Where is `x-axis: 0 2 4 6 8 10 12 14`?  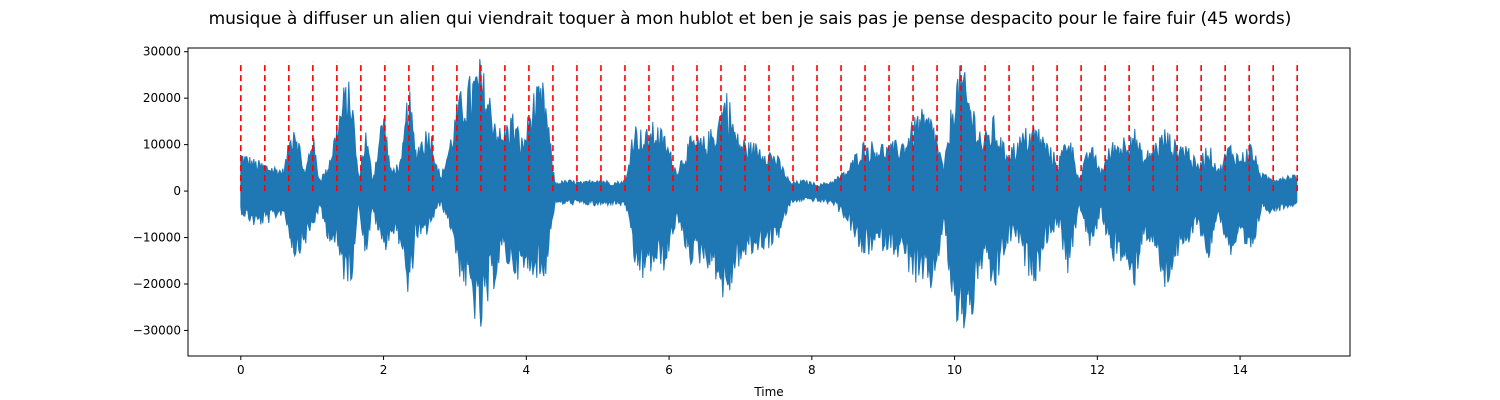 x-axis: 0 2 4 6 8 10 12 14 is located at coordinates (742, 366).